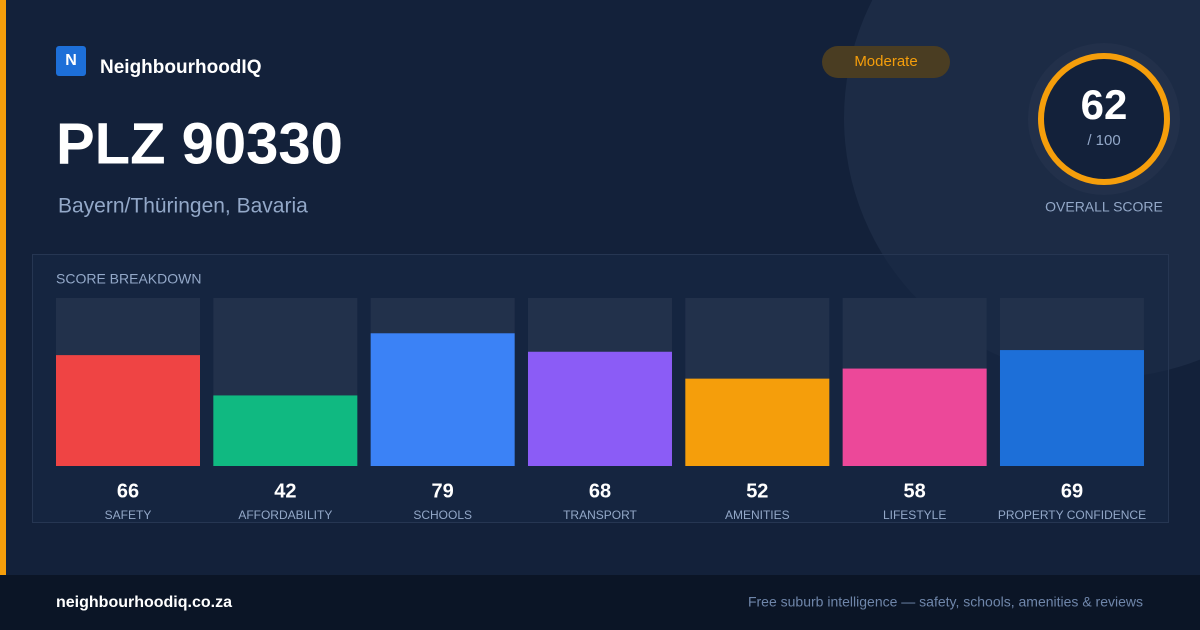 The height and width of the screenshot is (630, 1200). I want to click on bar-value: 69, so click(1072, 491).